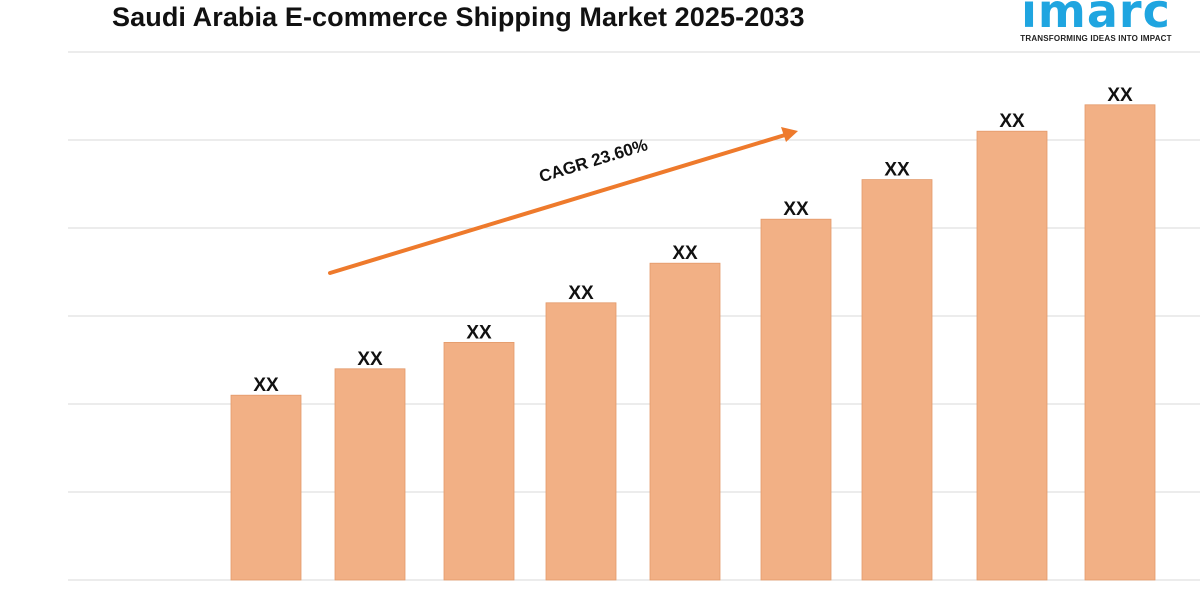 This screenshot has width=1200, height=600. Describe the element at coordinates (557, 204) in the screenshot. I see `cagr-arrow-line` at that location.